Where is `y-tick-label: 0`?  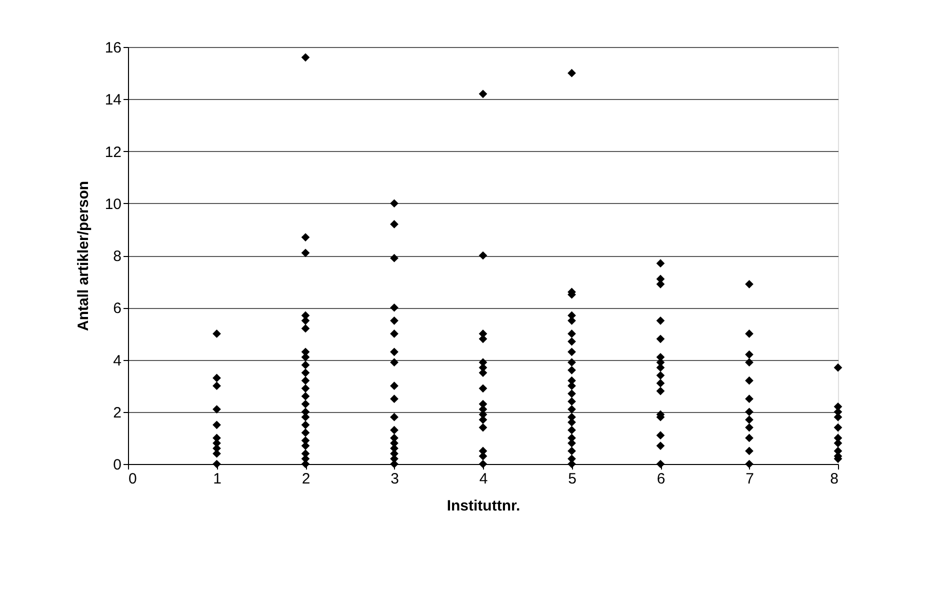 y-tick-label: 0 is located at coordinates (117, 465).